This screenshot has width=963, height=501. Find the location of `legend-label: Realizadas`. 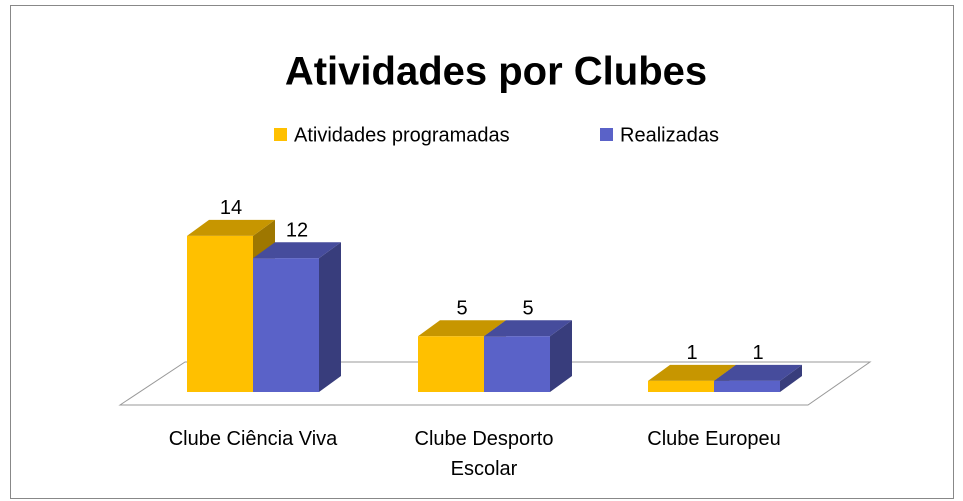

legend-label: Realizadas is located at coordinates (669, 135).